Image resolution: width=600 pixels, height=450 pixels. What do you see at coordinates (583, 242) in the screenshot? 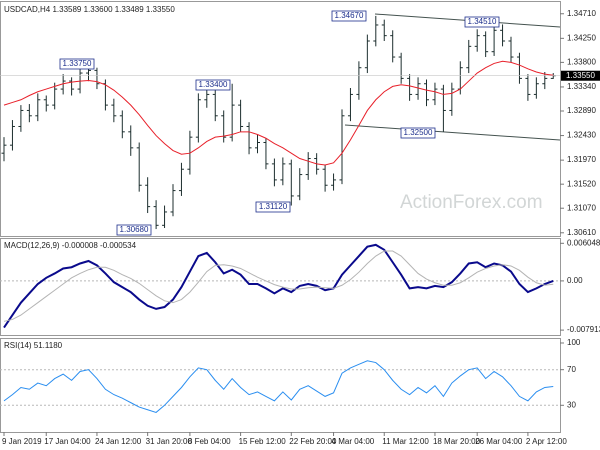
I see `y-tick-label: 0.006048` at bounding box center [583, 242].